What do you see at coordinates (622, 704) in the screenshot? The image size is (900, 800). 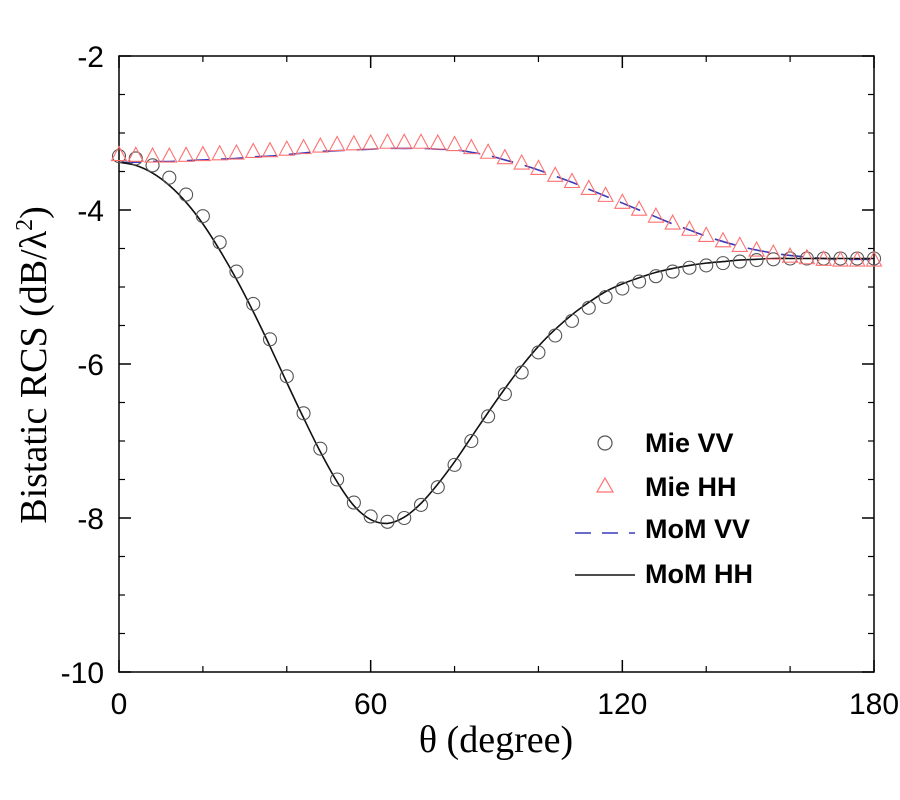 I see `x-tick-label: 120` at bounding box center [622, 704].